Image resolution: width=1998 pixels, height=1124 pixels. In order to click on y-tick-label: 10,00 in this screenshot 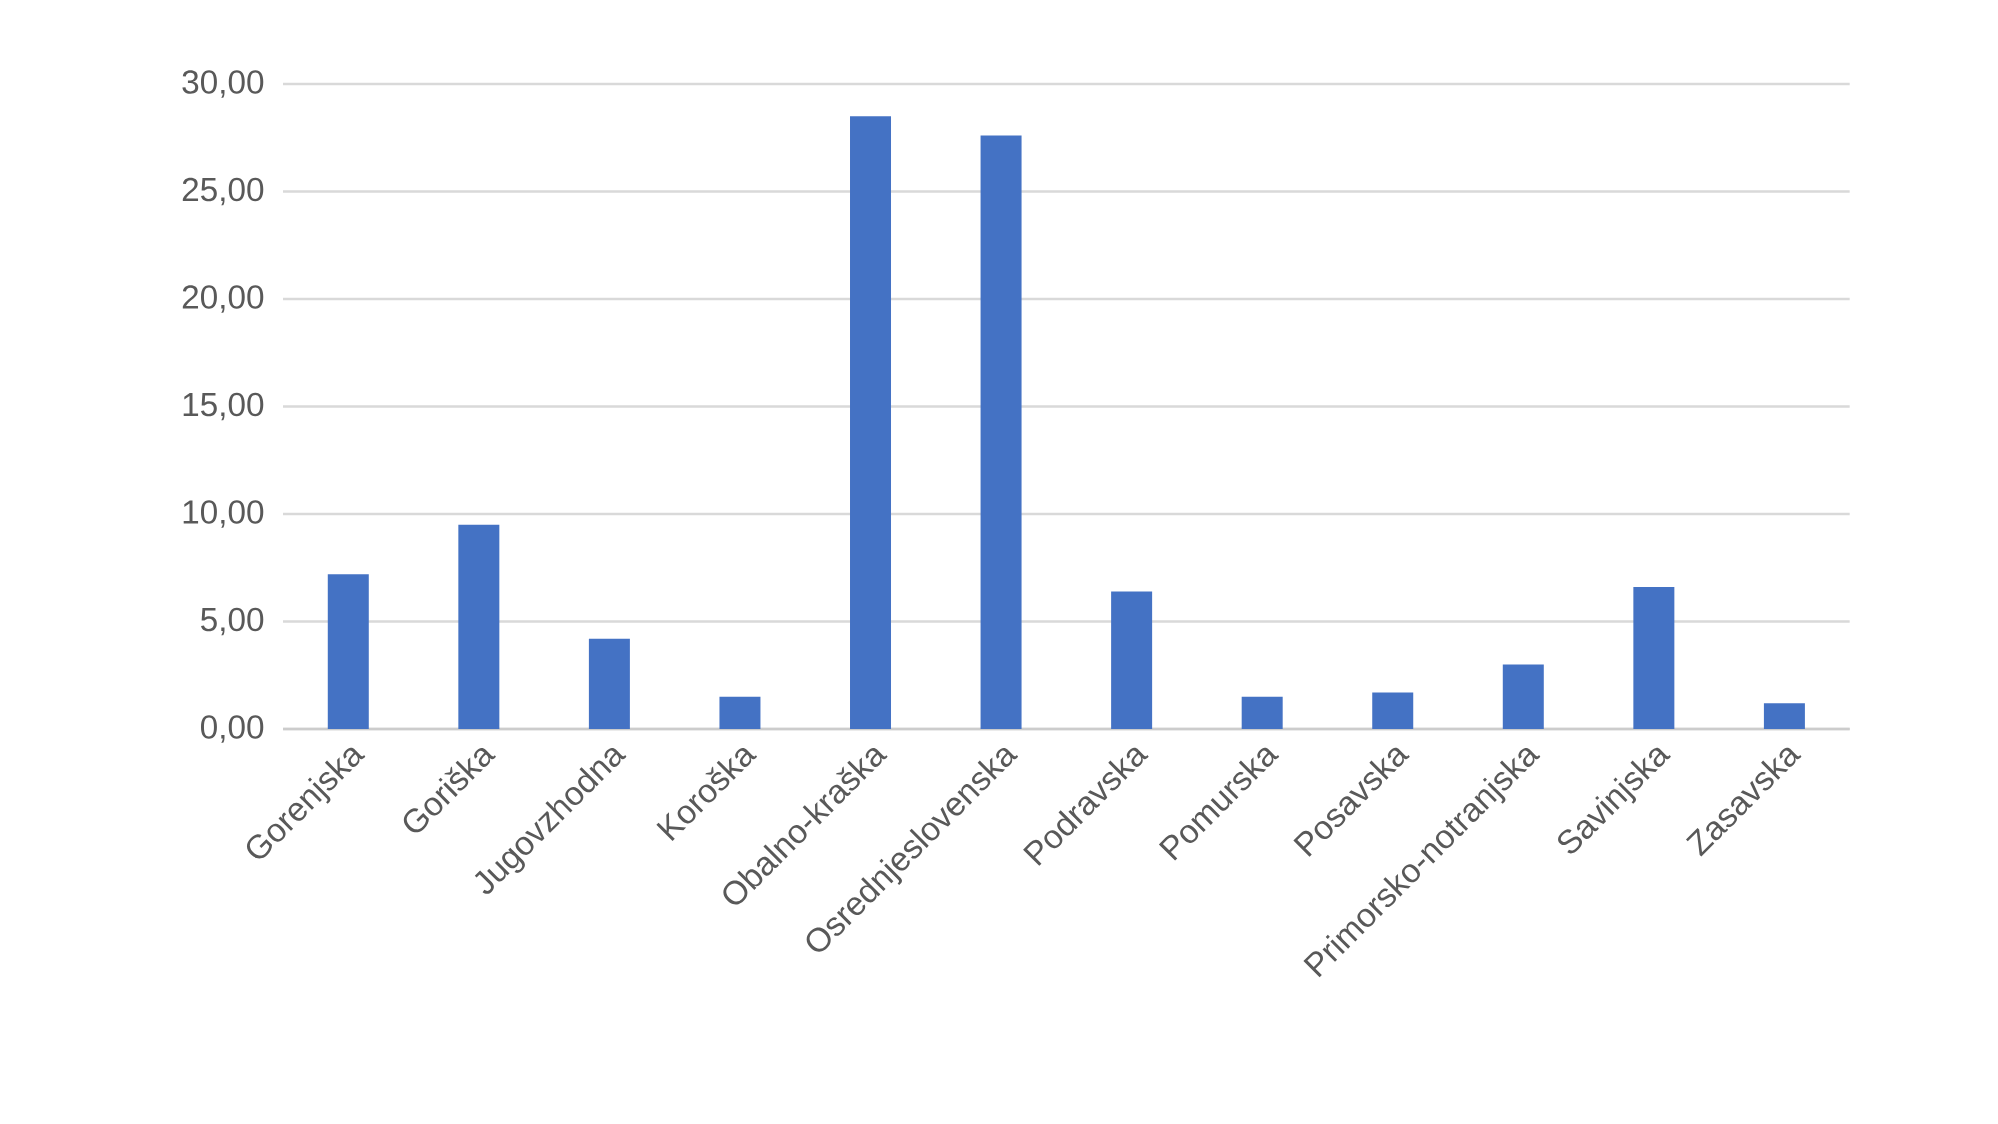, I will do `click(223, 514)`.